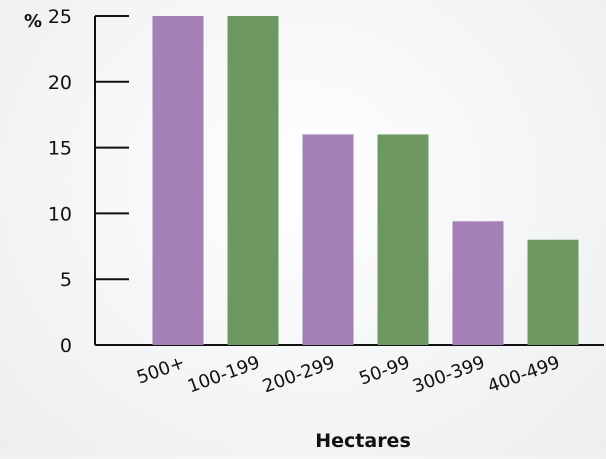 Image resolution: width=606 pixels, height=459 pixels. Describe the element at coordinates (66, 346) in the screenshot. I see `y-tick-label: 0` at that location.